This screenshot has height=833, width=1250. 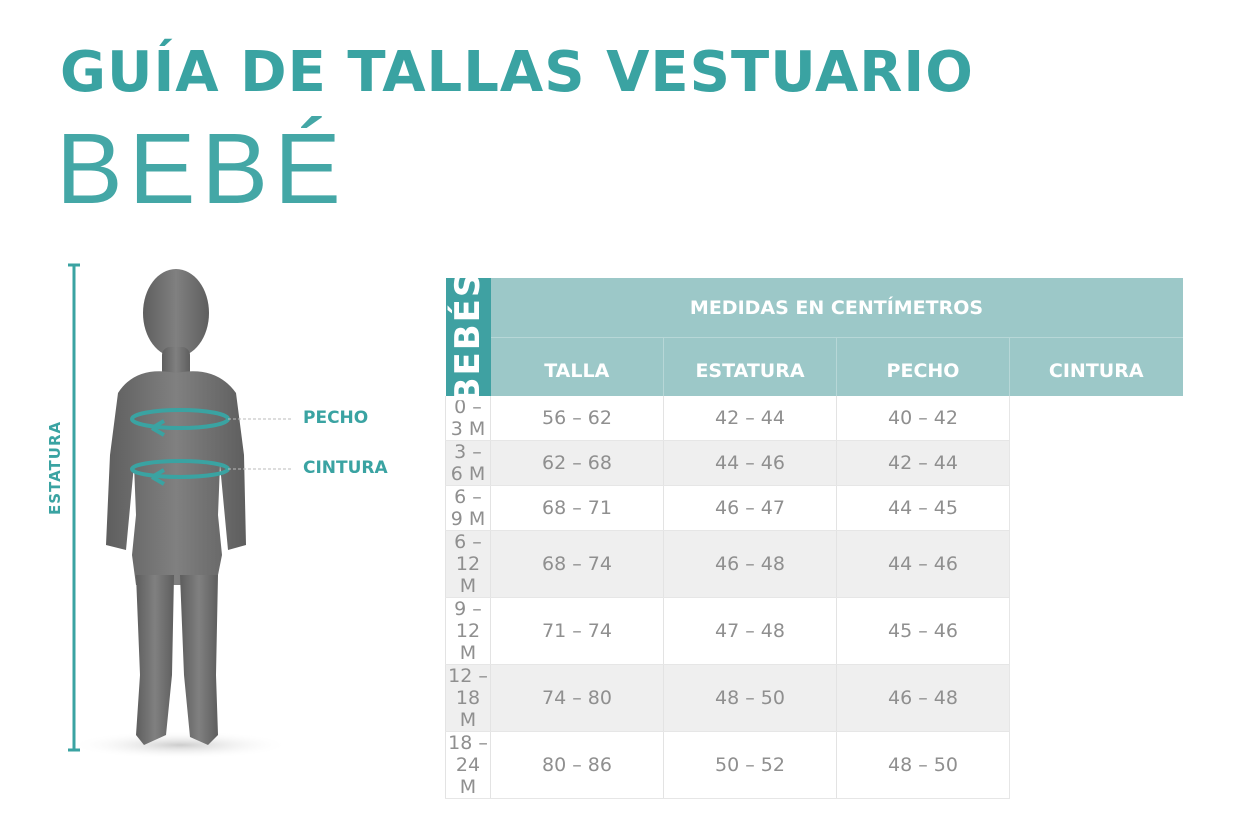 I want to click on cell-cintura: 48 – 50, so click(x=923, y=765).